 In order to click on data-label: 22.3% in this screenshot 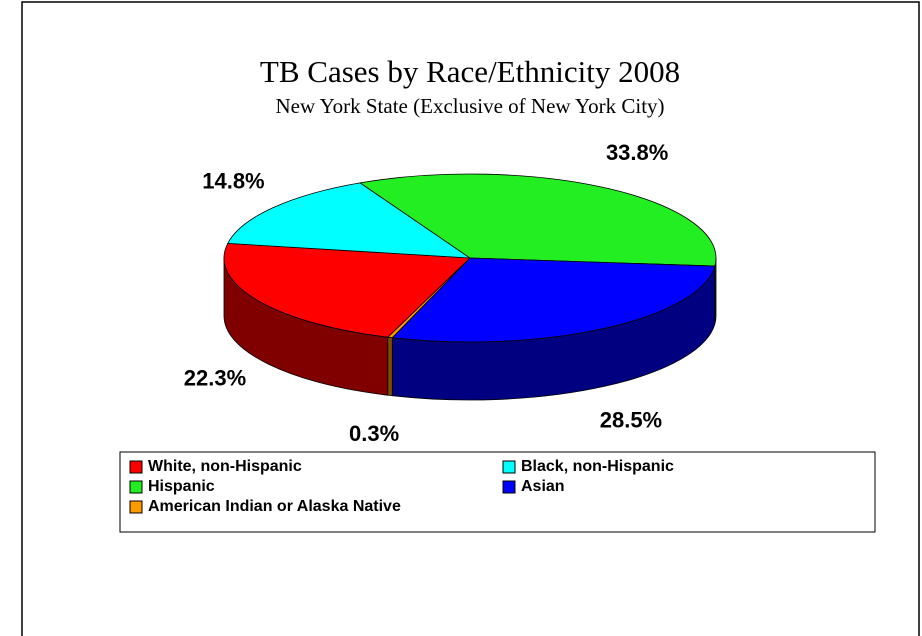, I will do `click(215, 377)`.